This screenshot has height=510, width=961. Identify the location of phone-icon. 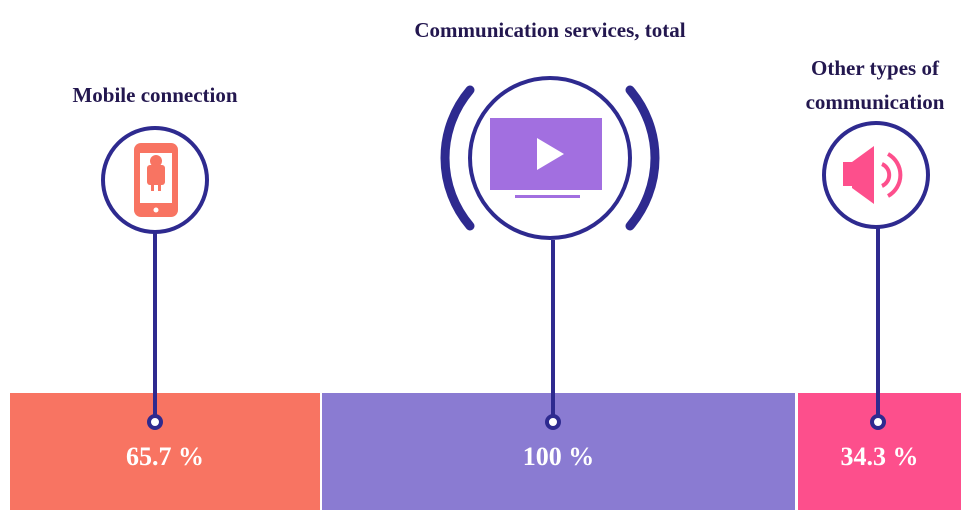
(156, 180).